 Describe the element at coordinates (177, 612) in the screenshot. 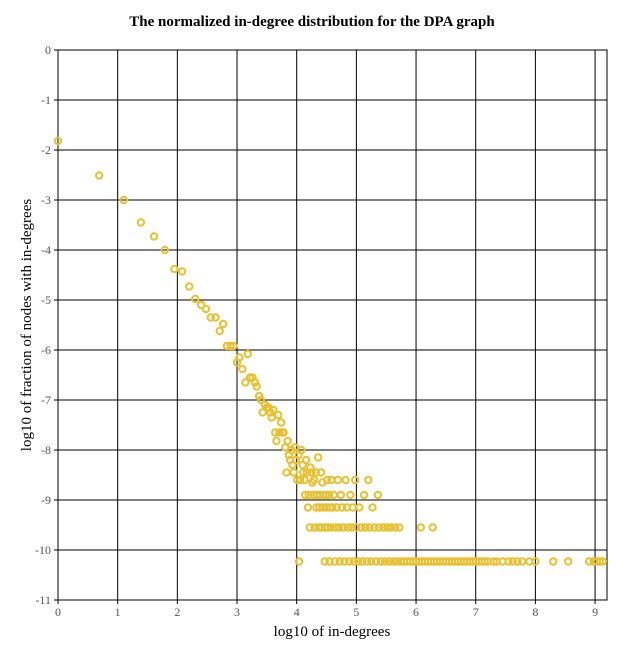

I see `x-tick-label: 2` at that location.